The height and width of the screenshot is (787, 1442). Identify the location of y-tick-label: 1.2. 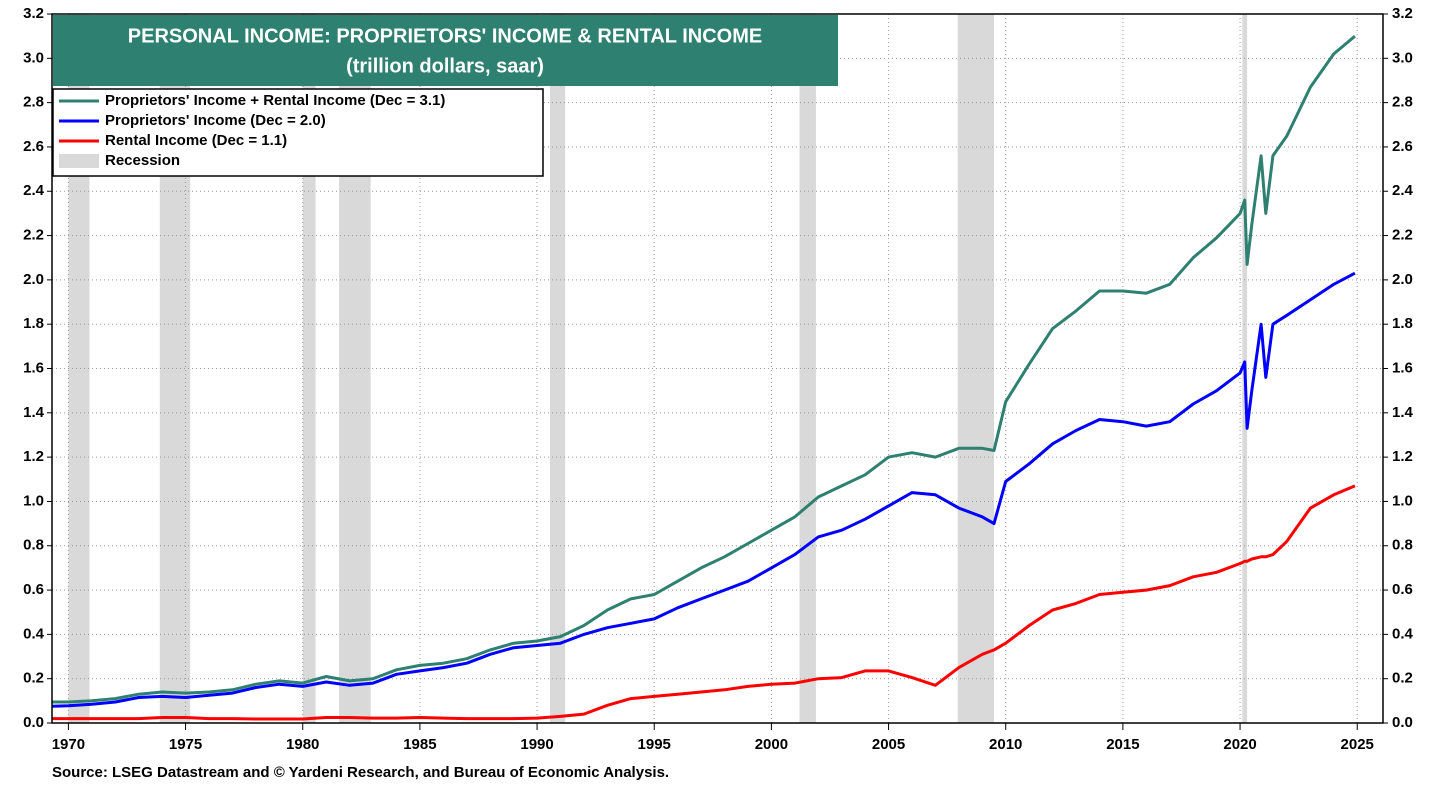
(33, 456).